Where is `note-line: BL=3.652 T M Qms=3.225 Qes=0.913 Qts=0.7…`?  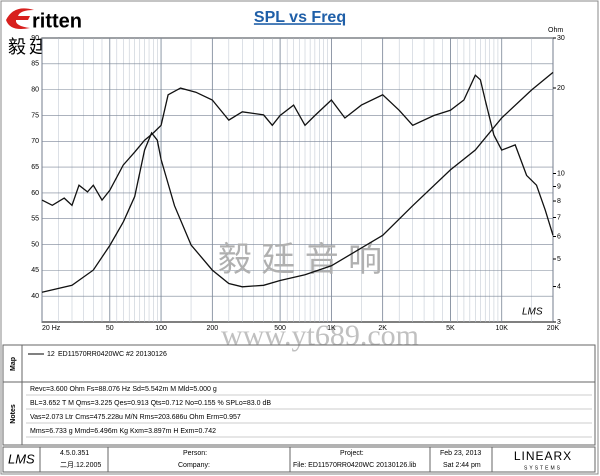
note-line: BL=3.652 T M Qms=3.225 Qes=0.913 Qts=0.7… is located at coordinates (150, 403).